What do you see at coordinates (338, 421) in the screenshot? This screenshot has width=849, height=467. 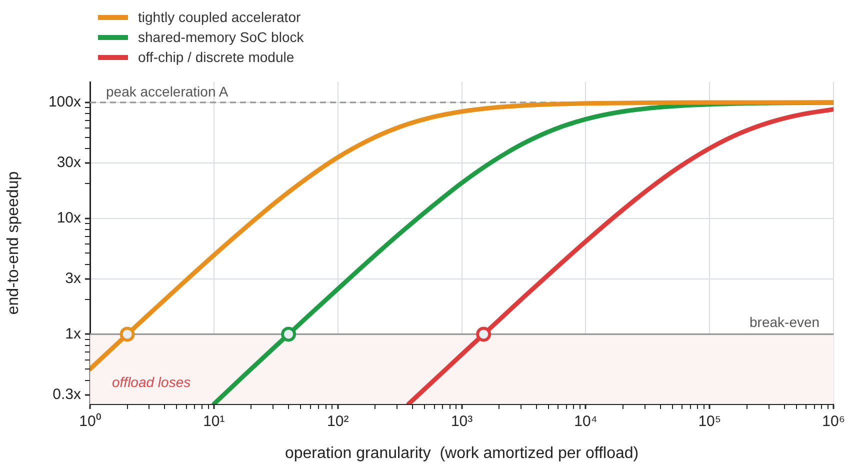 I see `x-tick-label: 10²` at bounding box center [338, 421].